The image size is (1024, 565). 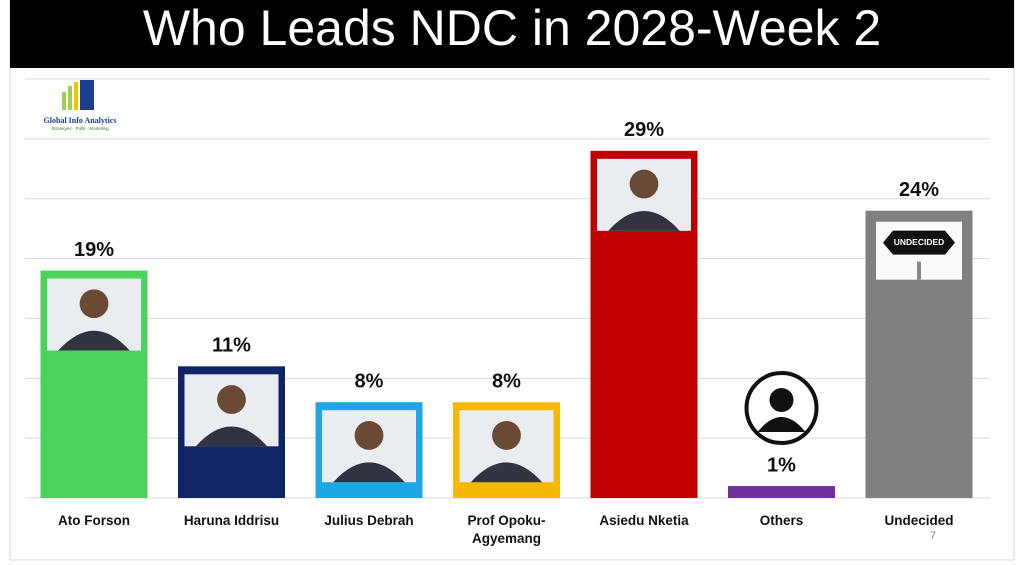 What do you see at coordinates (781, 465) in the screenshot?
I see `value-label: 1%` at bounding box center [781, 465].